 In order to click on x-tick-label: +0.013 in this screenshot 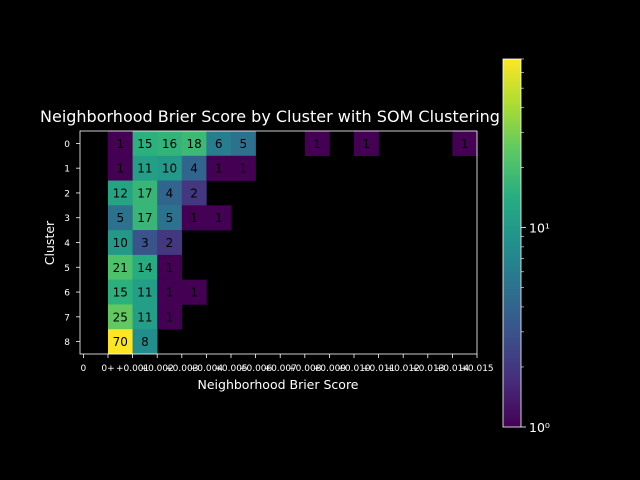, I will do `click(427, 369)`.